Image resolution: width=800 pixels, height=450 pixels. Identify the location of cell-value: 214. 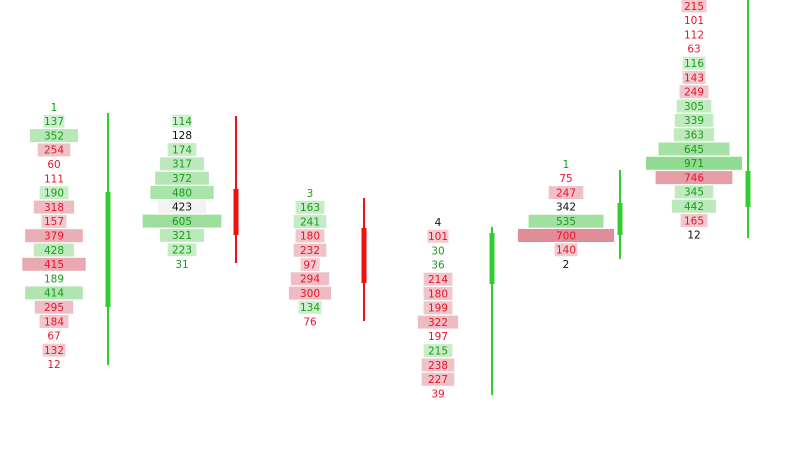
(438, 280).